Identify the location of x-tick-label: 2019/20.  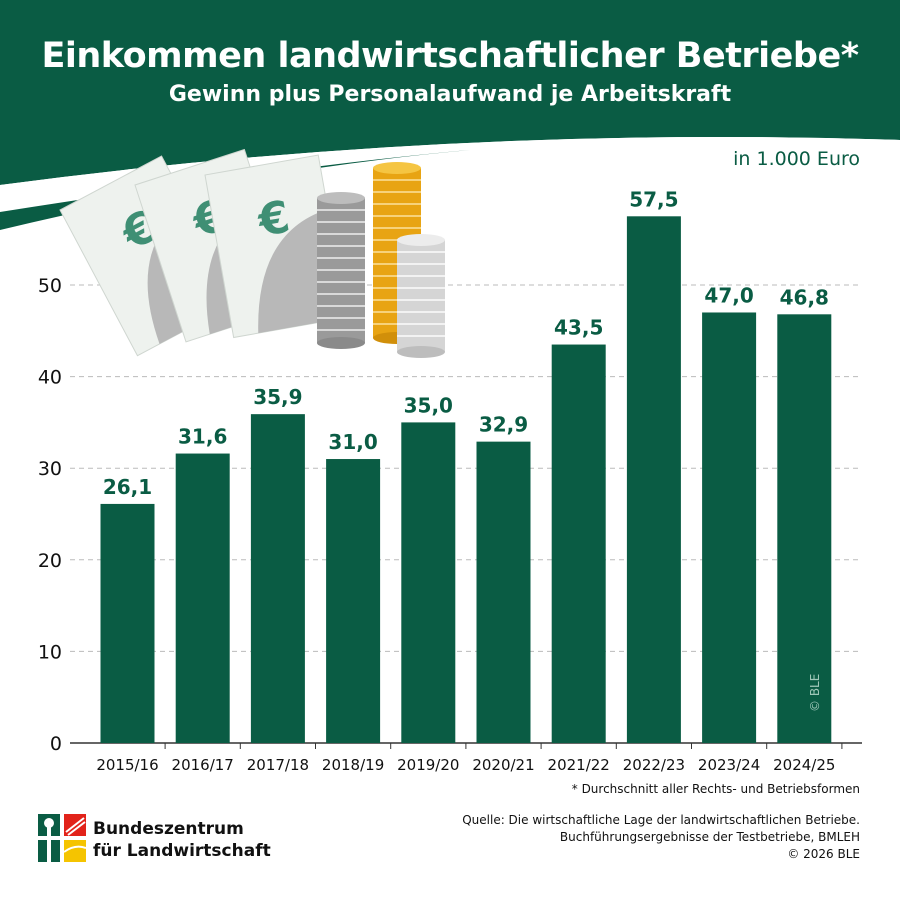
(428, 765).